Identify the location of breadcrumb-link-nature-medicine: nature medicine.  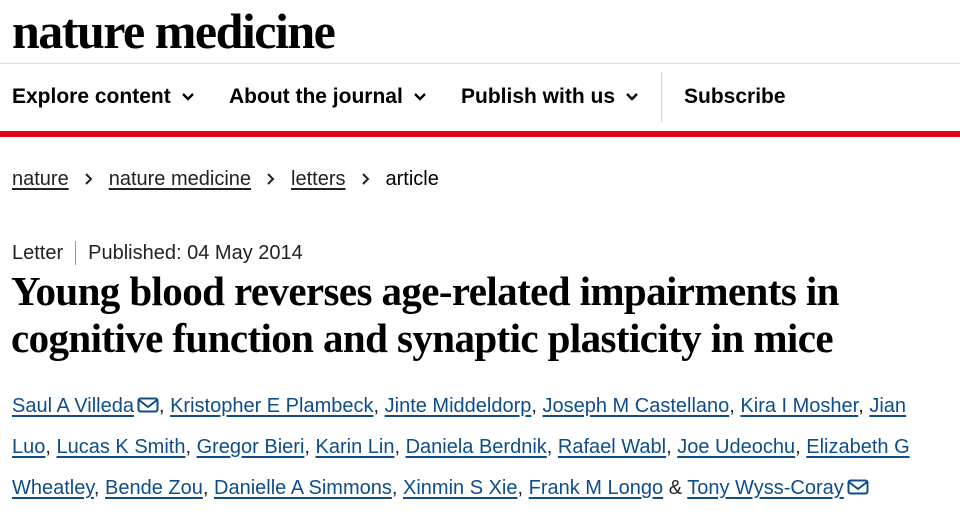
(180, 178).